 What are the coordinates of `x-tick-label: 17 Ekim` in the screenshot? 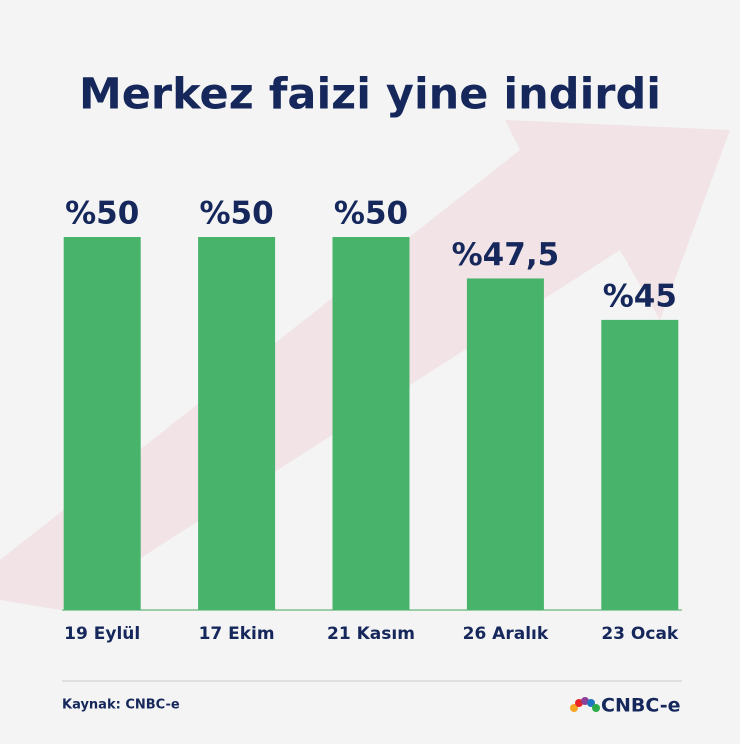 It's located at (237, 634).